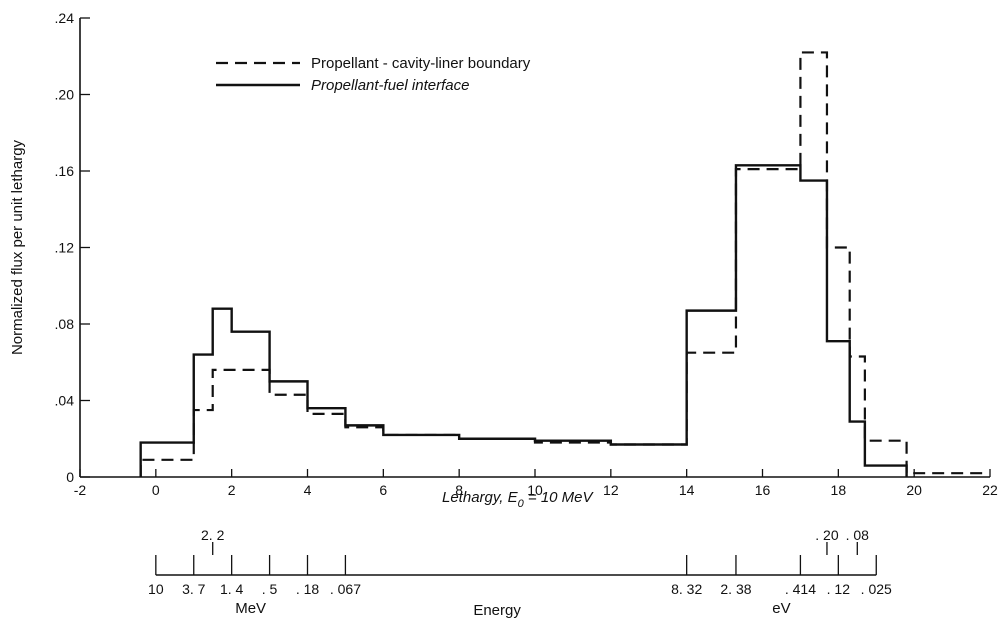  What do you see at coordinates (535, 490) in the screenshot?
I see `x-tick-label-10: 10` at bounding box center [535, 490].